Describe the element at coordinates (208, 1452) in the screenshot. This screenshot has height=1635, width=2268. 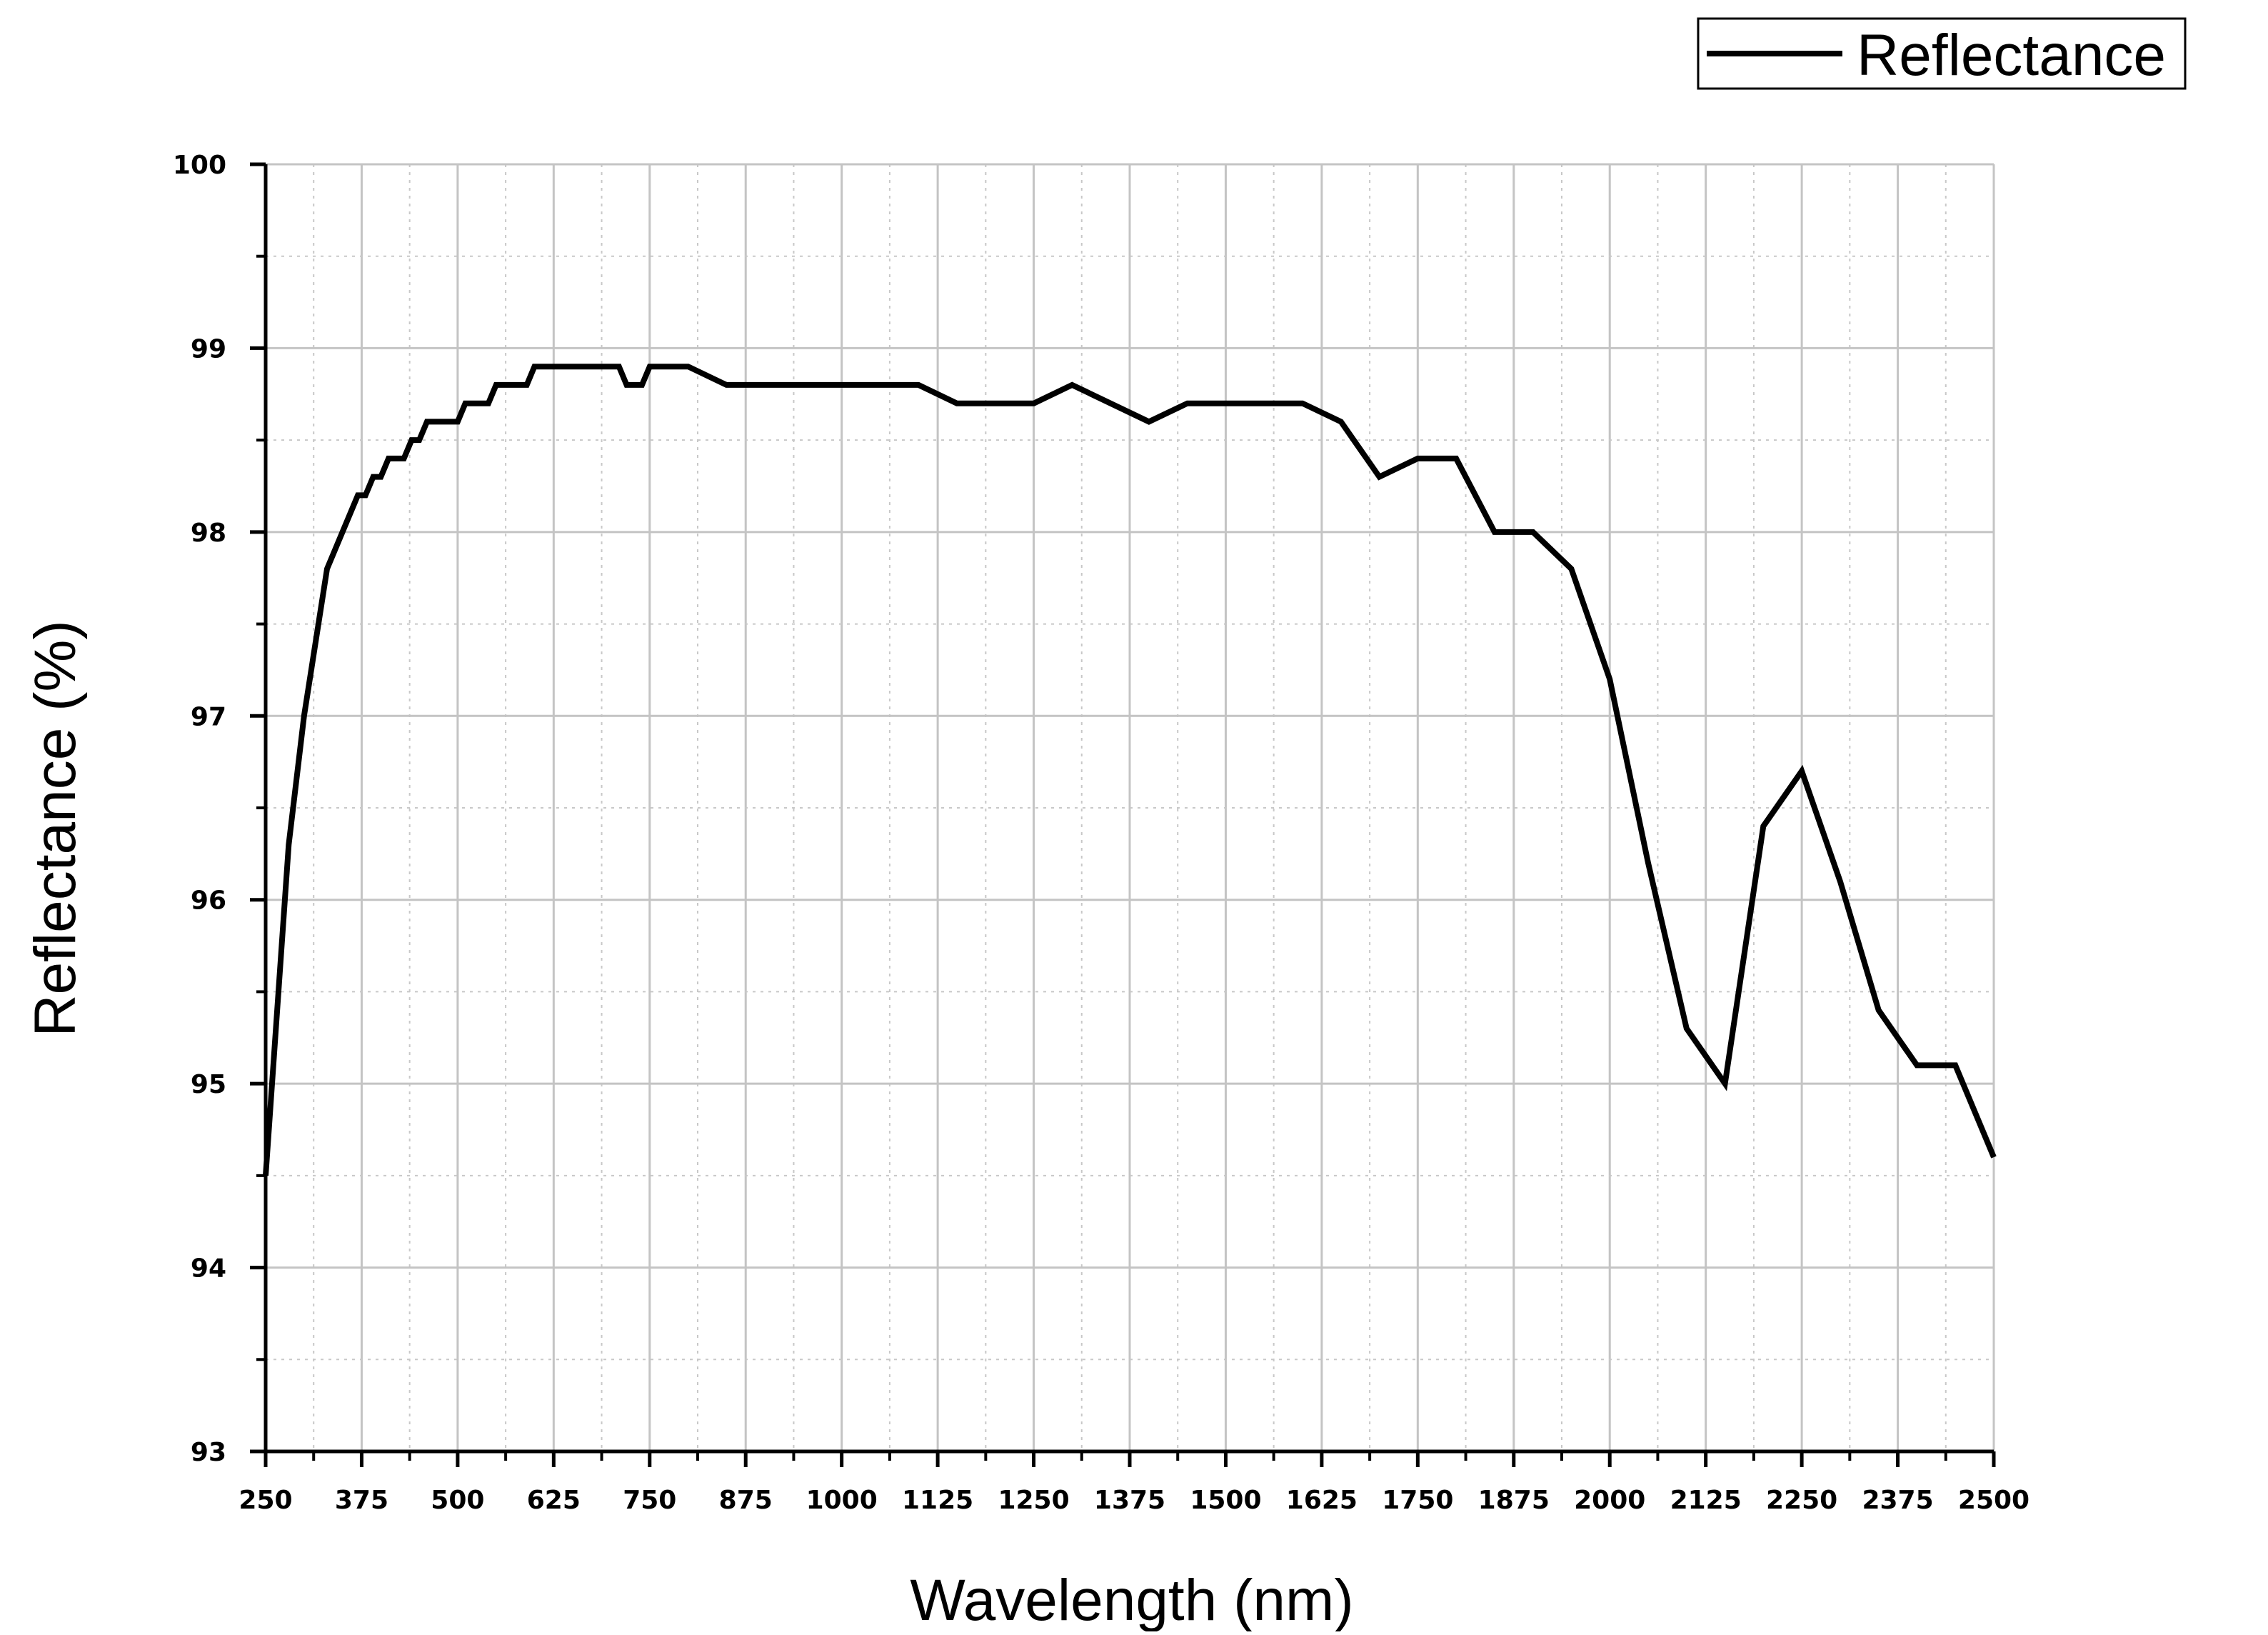
I see `y-tick-label: 93` at that location.